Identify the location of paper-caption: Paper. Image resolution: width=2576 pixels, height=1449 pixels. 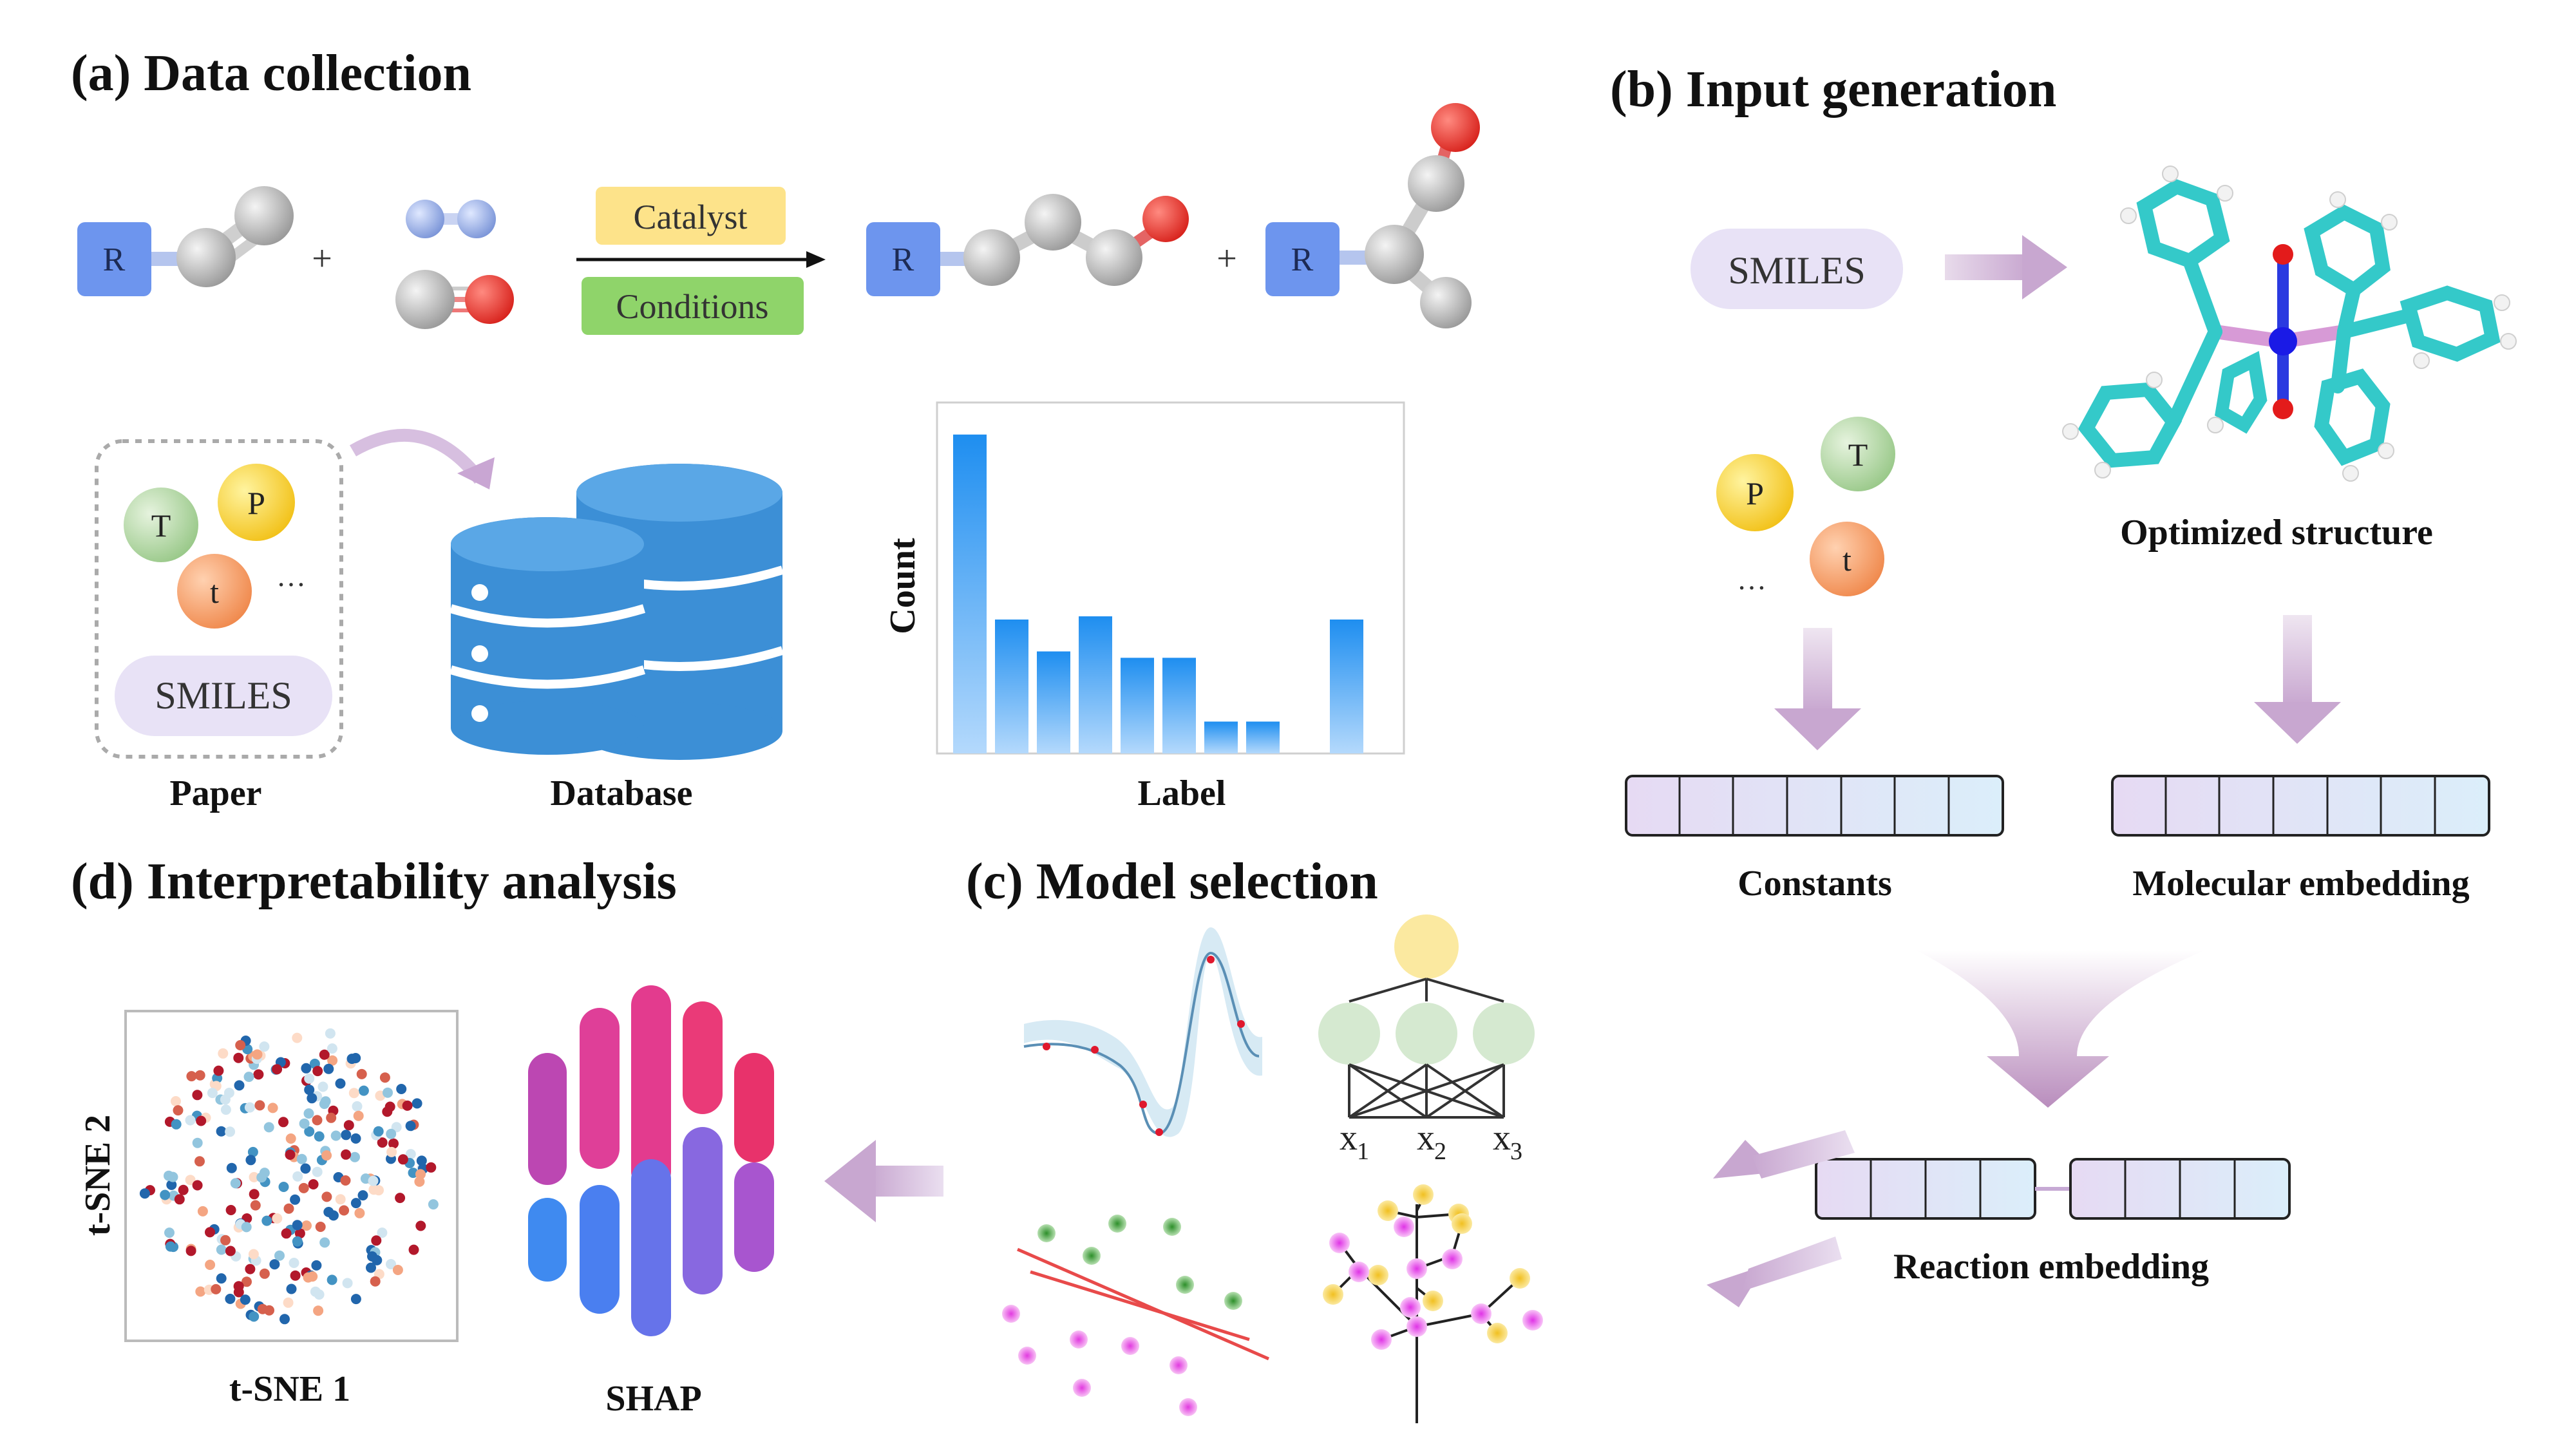
(215, 793).